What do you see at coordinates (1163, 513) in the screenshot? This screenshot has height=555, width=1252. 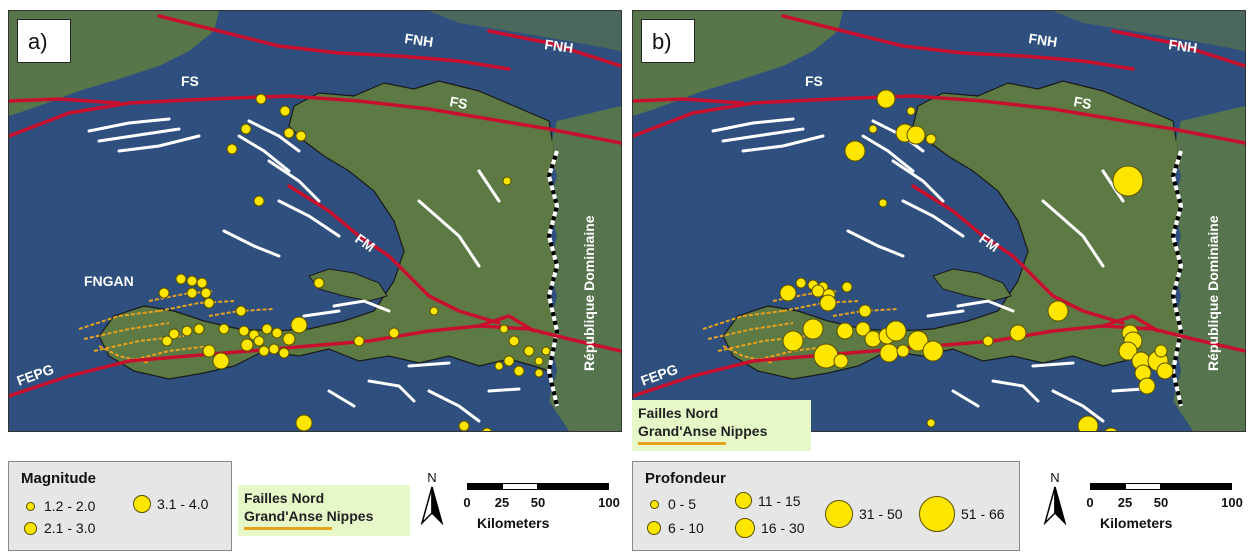 I see `scale-bar-b: 0 25 50 100 Kilometers` at bounding box center [1163, 513].